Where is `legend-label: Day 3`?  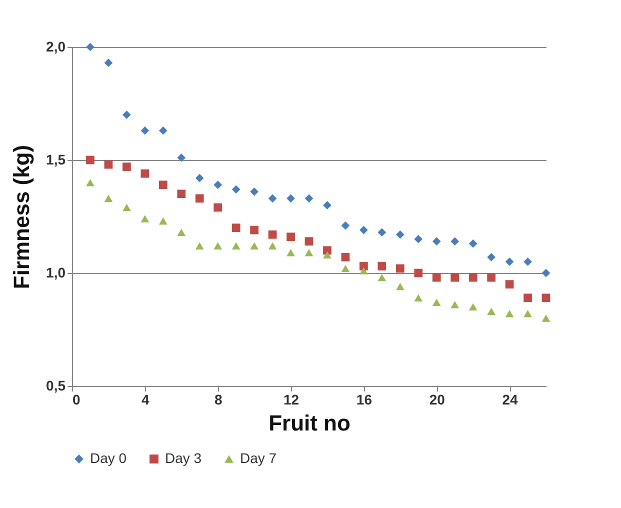
legend-label: Day 3 is located at coordinates (183, 458).